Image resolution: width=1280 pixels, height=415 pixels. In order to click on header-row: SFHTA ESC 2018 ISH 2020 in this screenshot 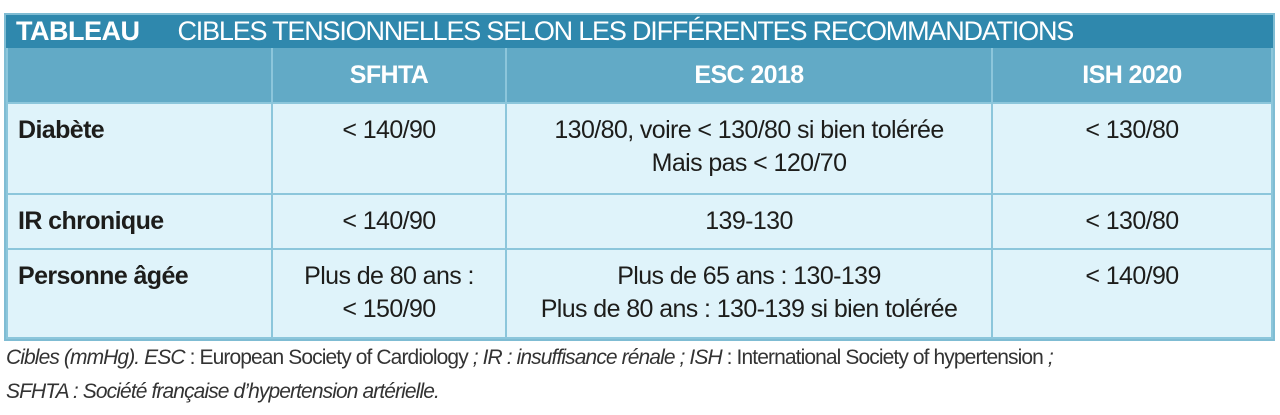, I will do `click(639, 76)`.